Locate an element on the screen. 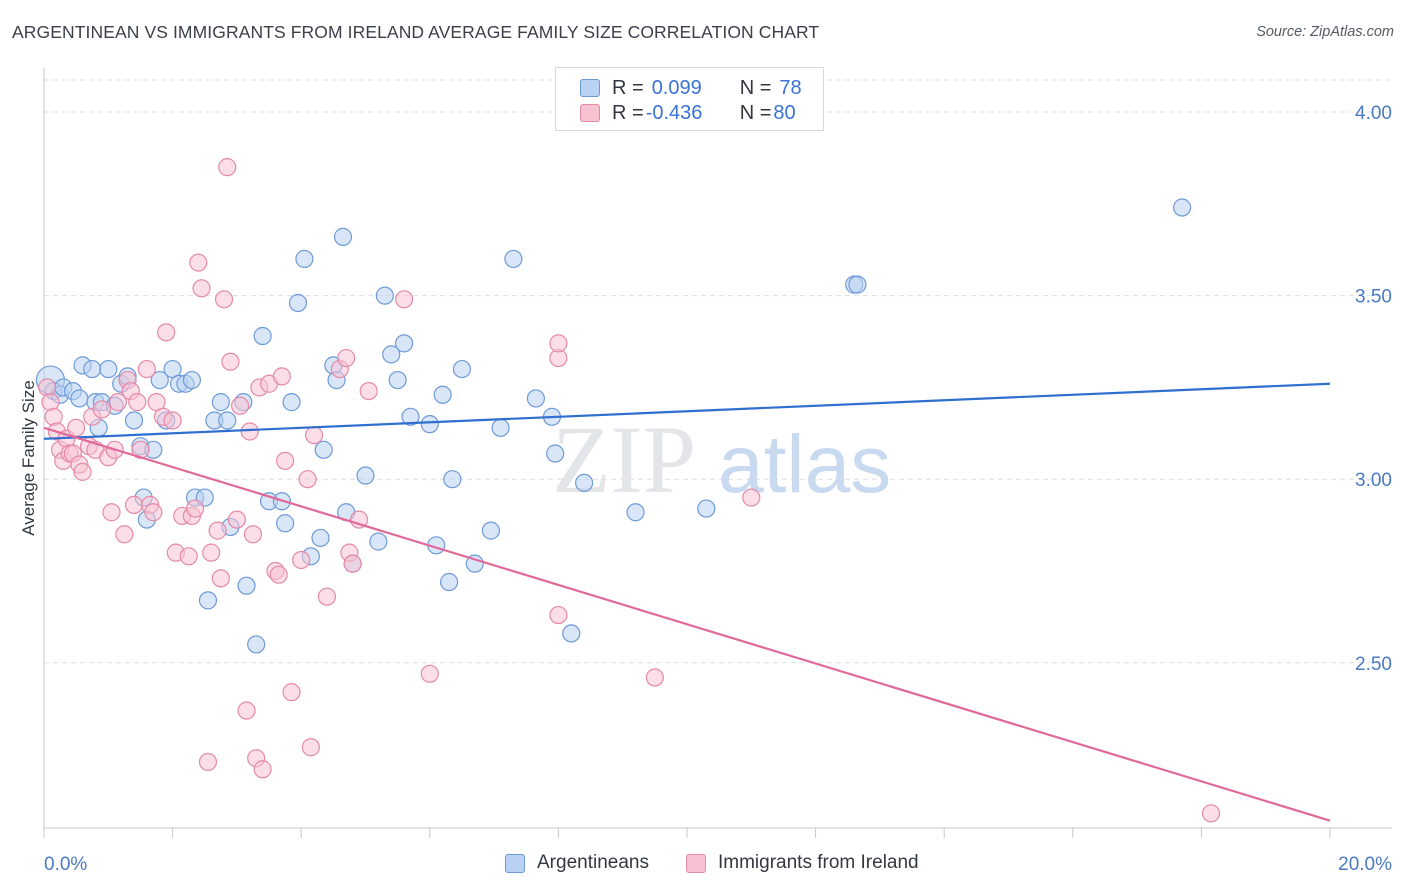 This screenshot has width=1406, height=892. y-tick-label: 4.00 is located at coordinates (1373, 113).